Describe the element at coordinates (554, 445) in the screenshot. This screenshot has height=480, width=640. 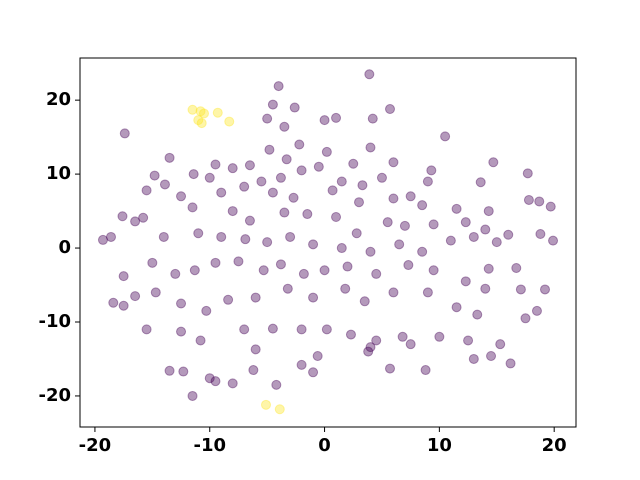
I see `x-tick-label: 20` at that location.